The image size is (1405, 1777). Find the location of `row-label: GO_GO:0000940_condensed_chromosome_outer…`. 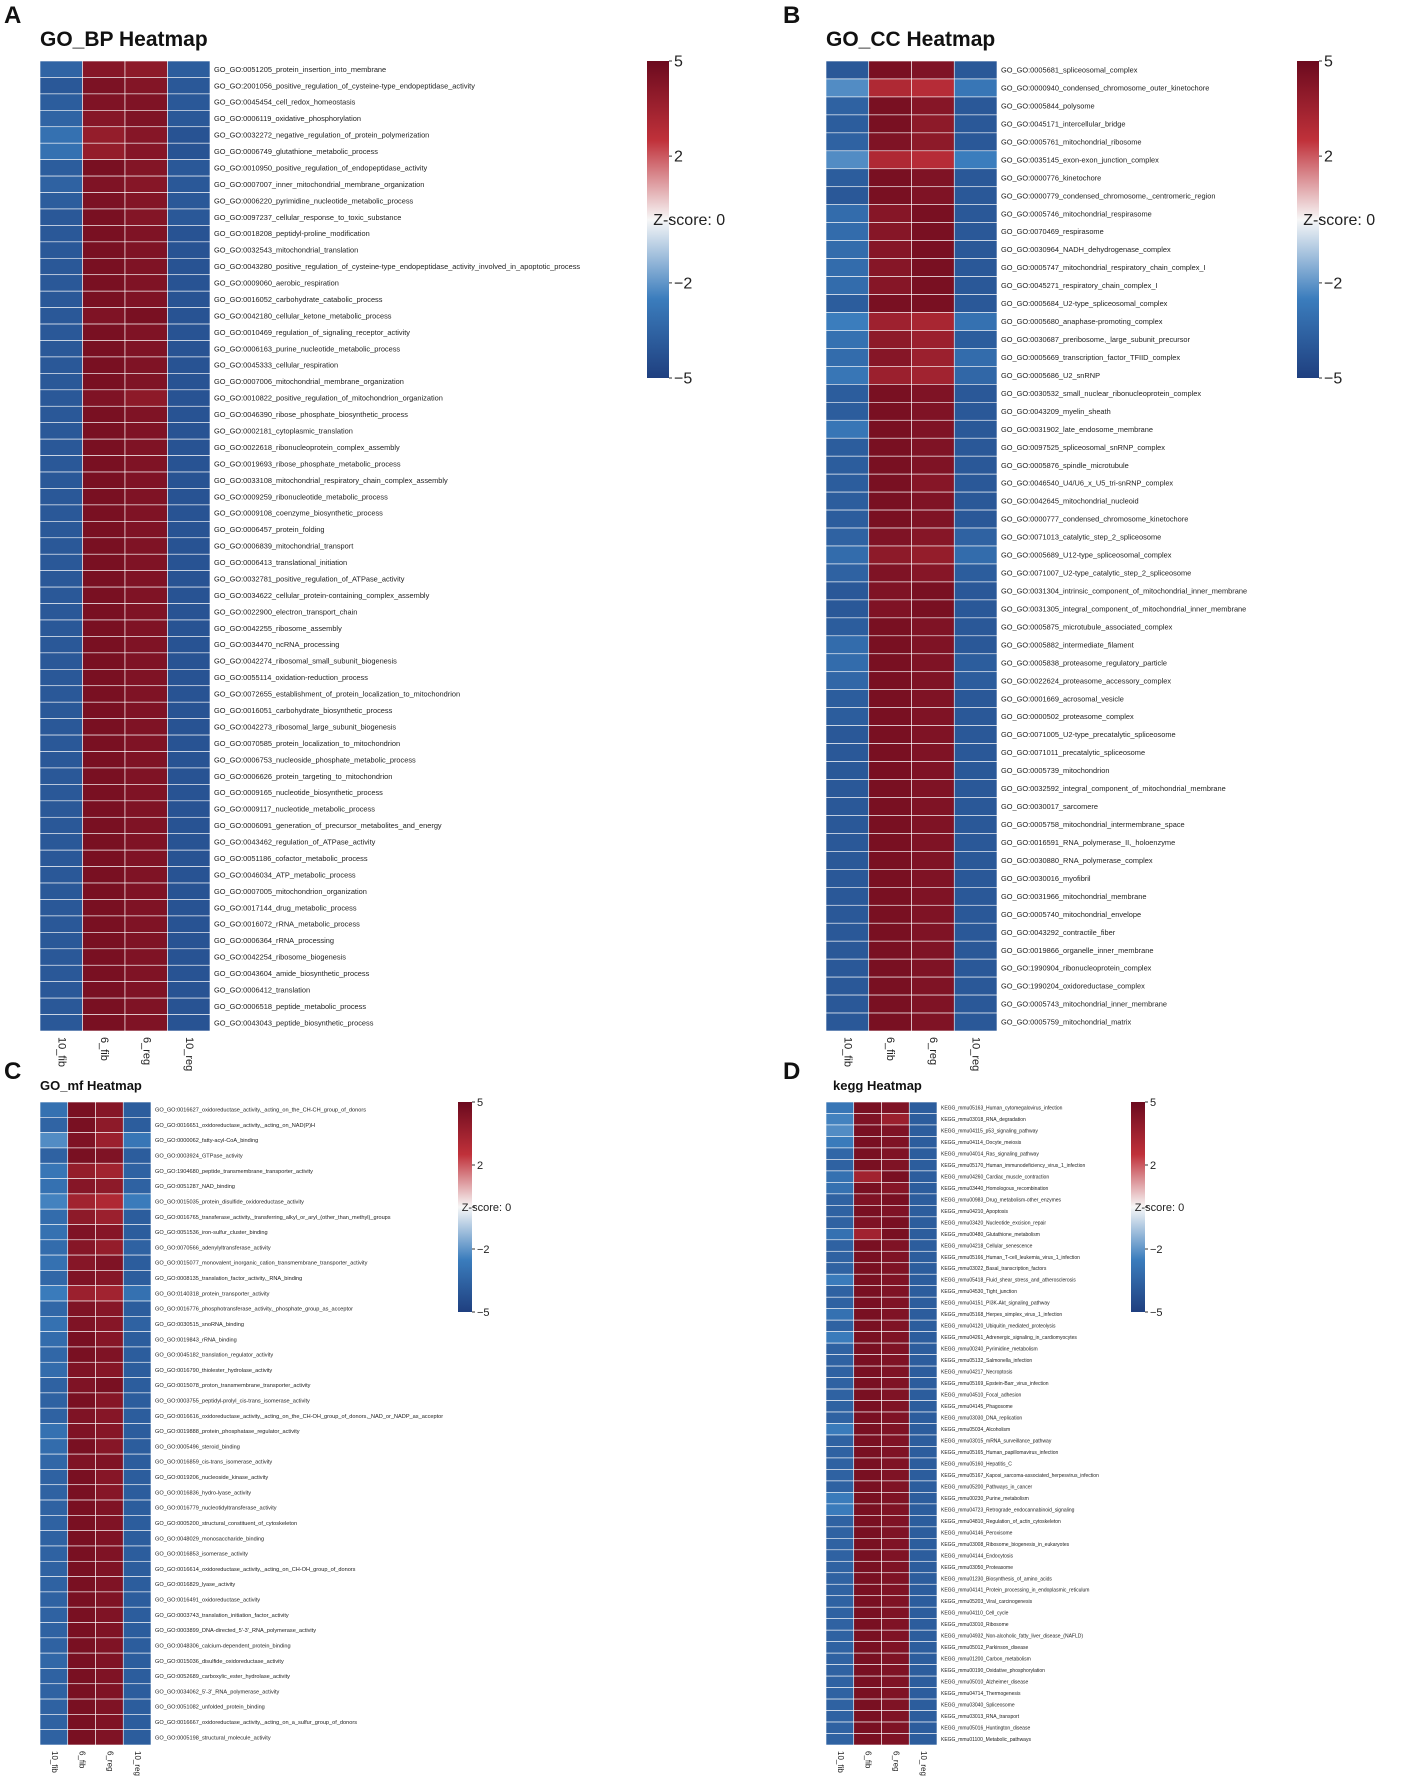

row-label: GO_GO:0000940_condensed_chromosome_outer… is located at coordinates (1105, 88).